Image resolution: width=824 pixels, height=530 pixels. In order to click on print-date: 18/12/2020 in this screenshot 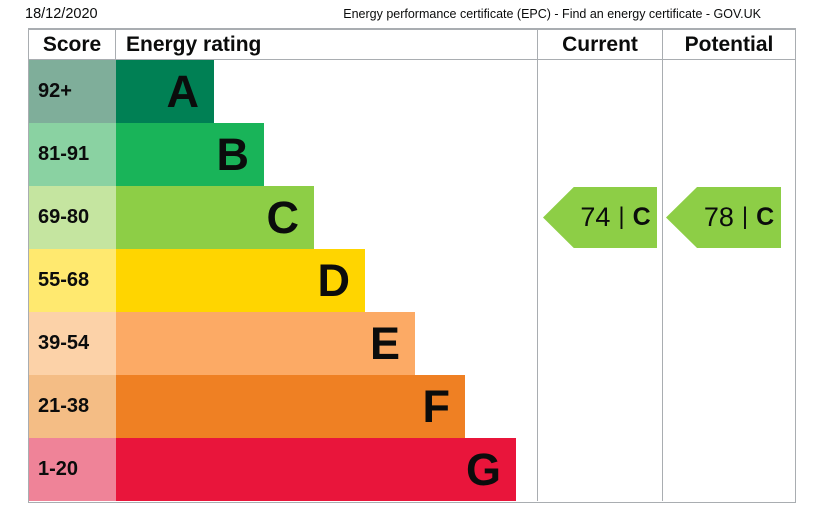, I will do `click(61, 14)`.